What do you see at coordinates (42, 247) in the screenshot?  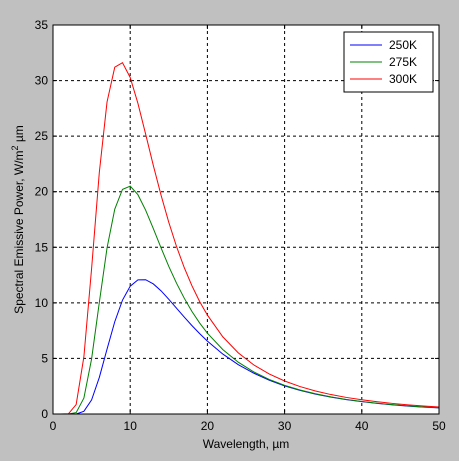 I see `y-tick-label: 15` at bounding box center [42, 247].